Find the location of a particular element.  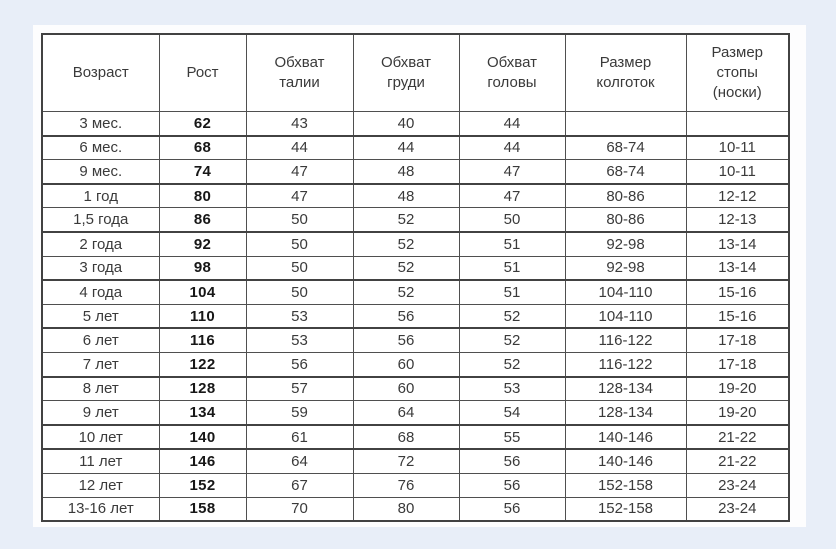

table-cell: 61 is located at coordinates (299, 437).